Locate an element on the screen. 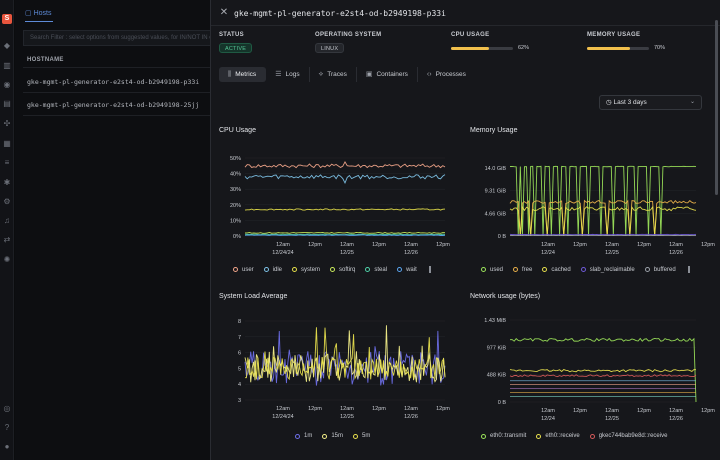 The height and width of the screenshot is (460, 720). y-tick-label: 7 is located at coordinates (239, 338).